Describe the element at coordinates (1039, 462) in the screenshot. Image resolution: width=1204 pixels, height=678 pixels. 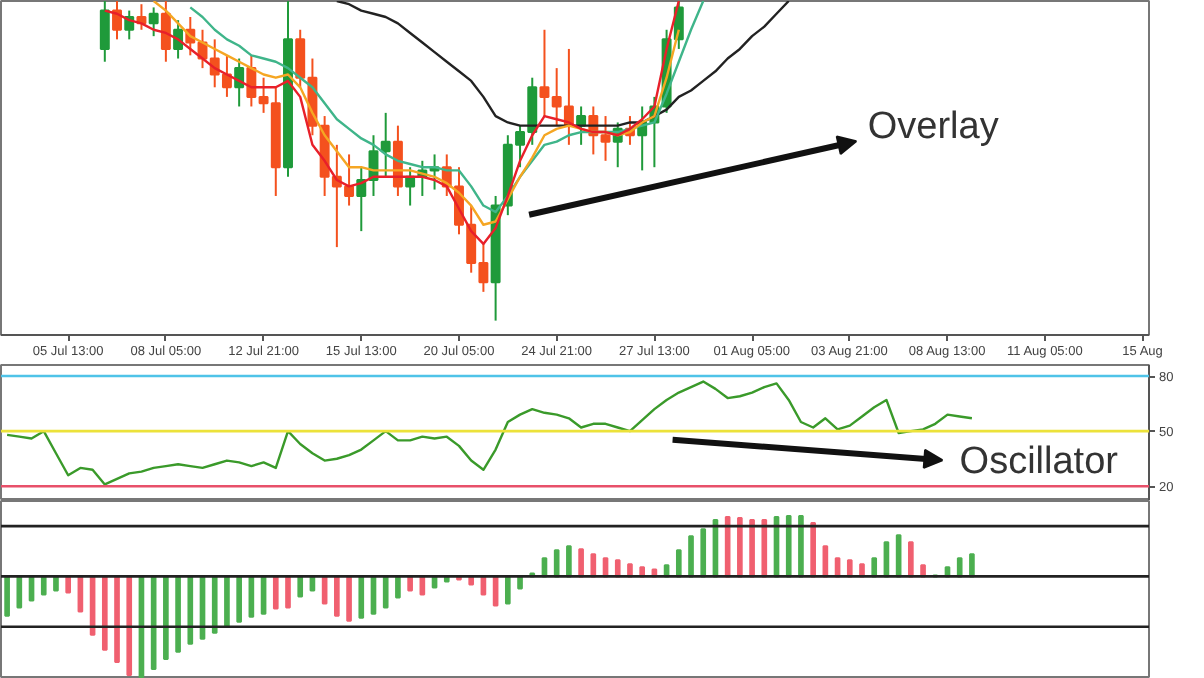
I see `annotation: Oscillator` at that location.